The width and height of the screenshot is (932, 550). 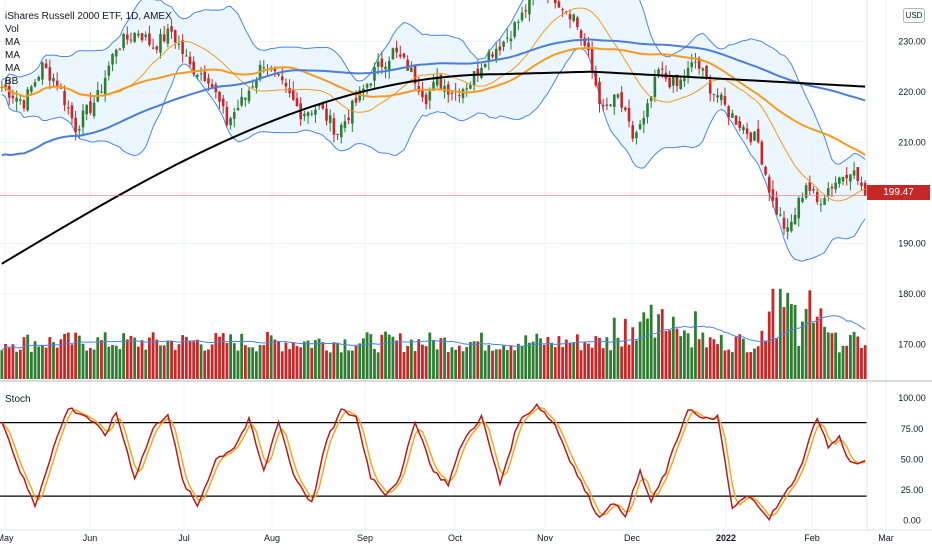 What do you see at coordinates (12, 68) in the screenshot?
I see `indicator-ma-3: MA` at bounding box center [12, 68].